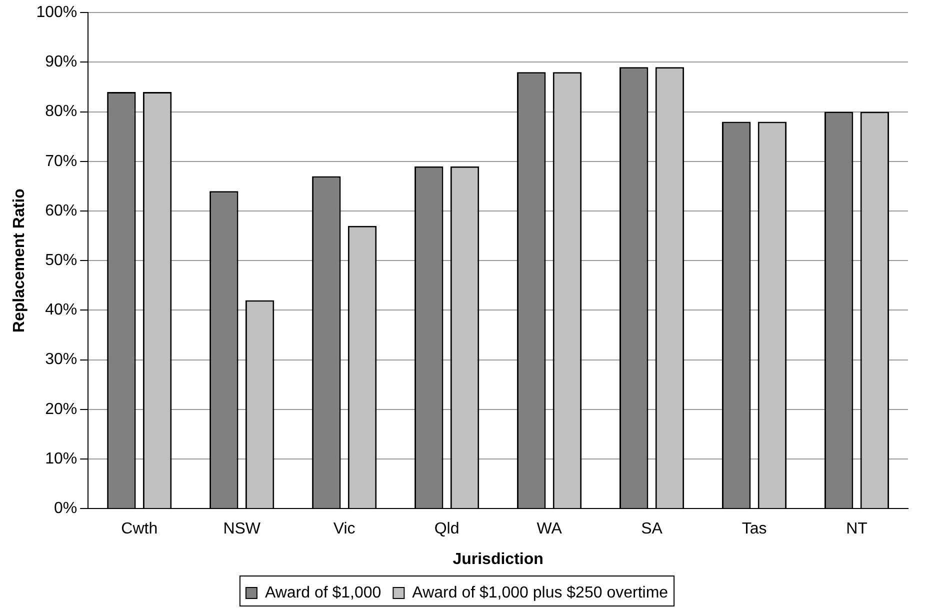  What do you see at coordinates (139, 529) in the screenshot?
I see `x-tick-label: Cwth` at bounding box center [139, 529].